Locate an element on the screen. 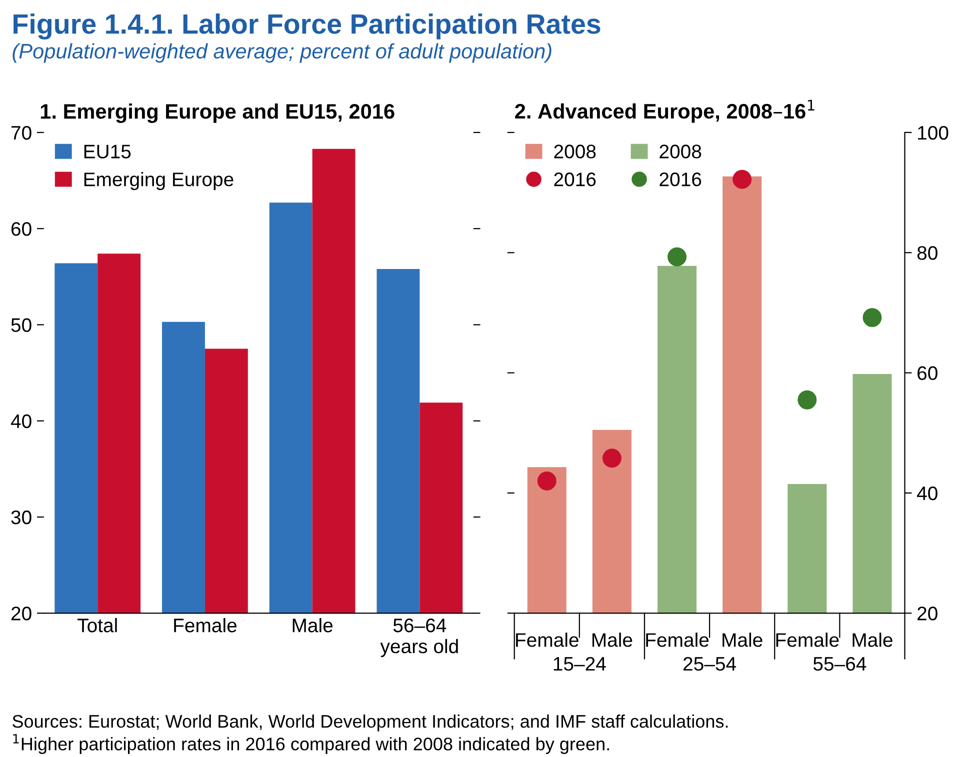 Image resolution: width=976 pixels, height=757 pixels. chart-title: 2. Advanced Europe, 2008–16$^{1}$ is located at coordinates (664, 111).